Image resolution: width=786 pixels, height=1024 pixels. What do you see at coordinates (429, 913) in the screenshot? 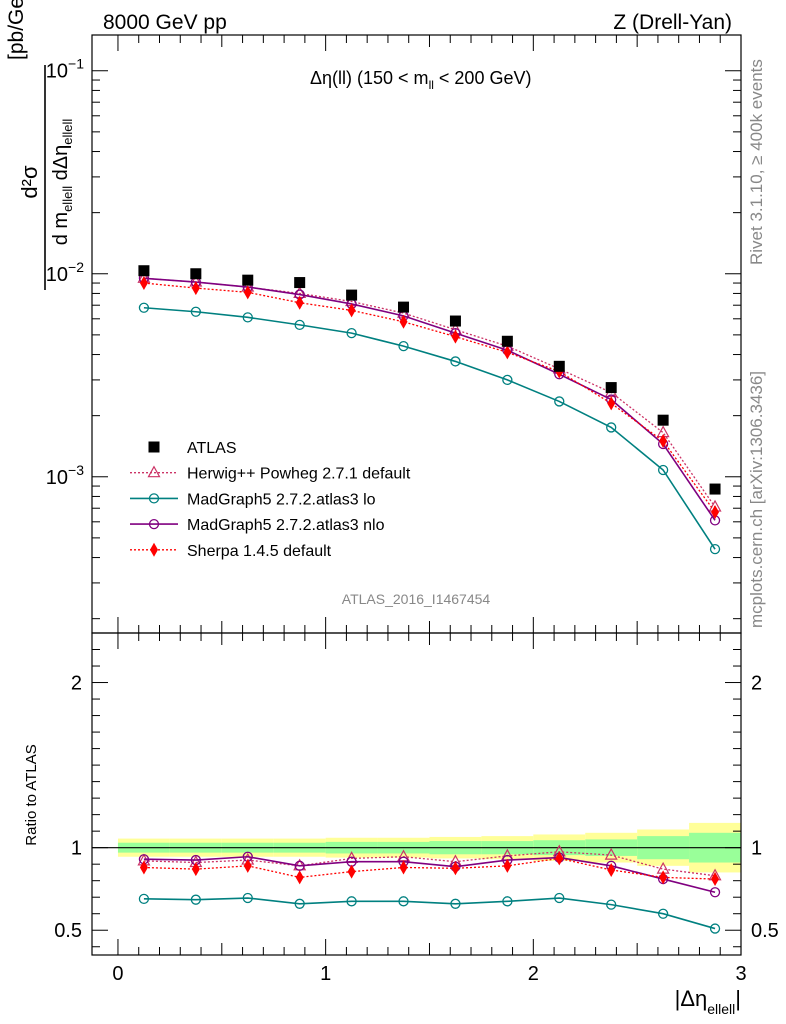
I see `ratio-line-mg_lo` at bounding box center [429, 913].